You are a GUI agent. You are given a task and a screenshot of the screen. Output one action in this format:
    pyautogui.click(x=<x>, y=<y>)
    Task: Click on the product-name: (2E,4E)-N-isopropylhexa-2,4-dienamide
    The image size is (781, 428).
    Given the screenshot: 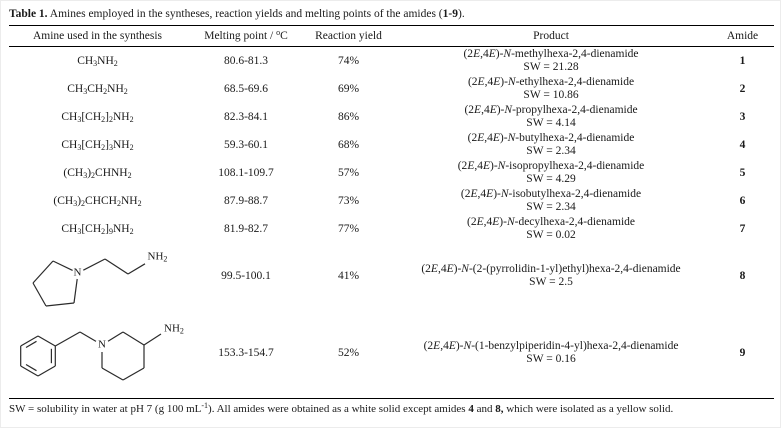 What is the action you would take?
    pyautogui.click(x=551, y=165)
    